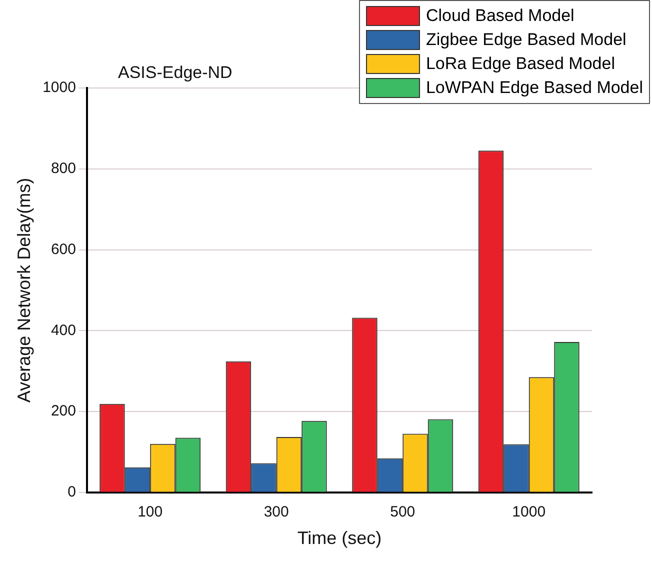 The width and height of the screenshot is (652, 564). I want to click on x-tick-label: 100, so click(150, 512).